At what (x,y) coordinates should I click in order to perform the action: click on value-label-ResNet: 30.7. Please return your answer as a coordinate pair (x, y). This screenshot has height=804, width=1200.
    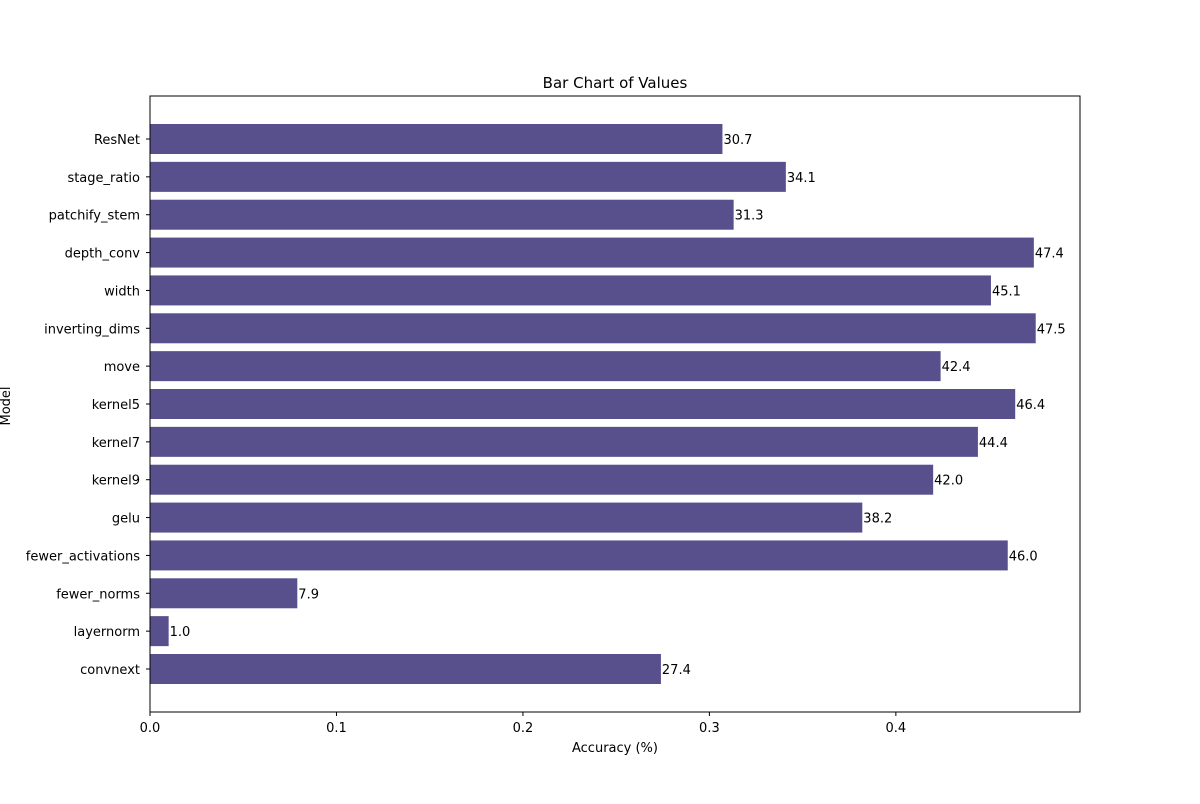
    Looking at the image, I should click on (737, 140).